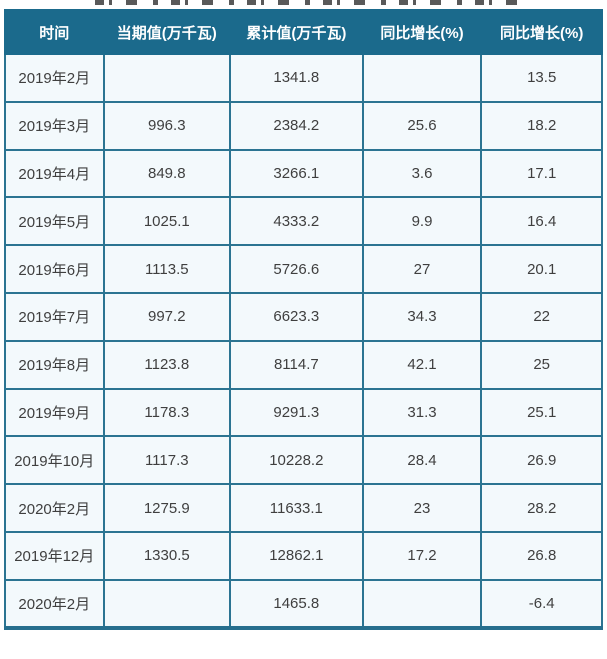  I want to click on table-cell: 2019年12月, so click(54, 555).